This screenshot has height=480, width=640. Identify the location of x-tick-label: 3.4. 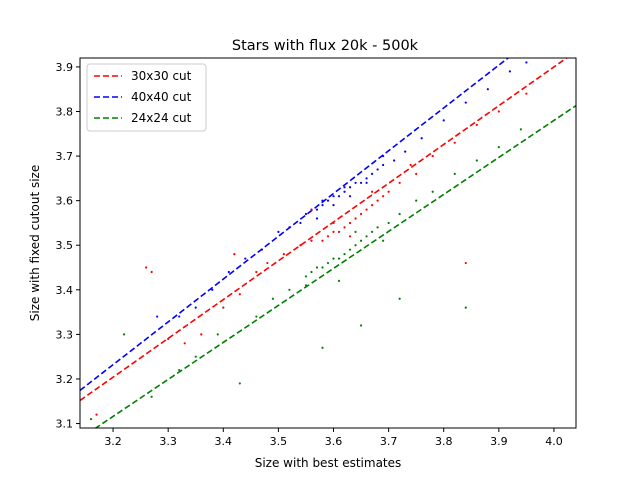
(224, 441).